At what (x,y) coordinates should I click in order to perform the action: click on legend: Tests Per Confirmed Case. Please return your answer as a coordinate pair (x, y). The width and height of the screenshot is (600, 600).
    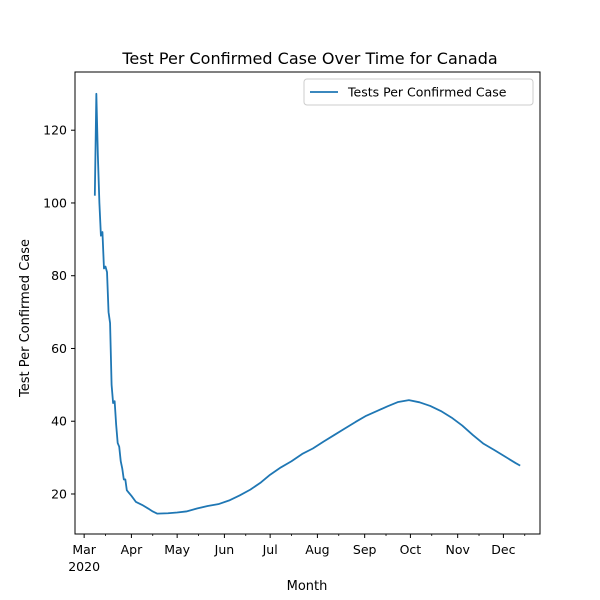
    Looking at the image, I should click on (418, 92).